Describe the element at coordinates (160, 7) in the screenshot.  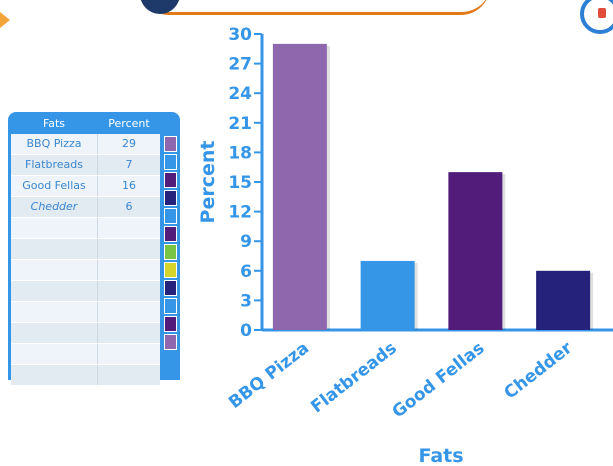
I see `top-banner-cap` at that location.